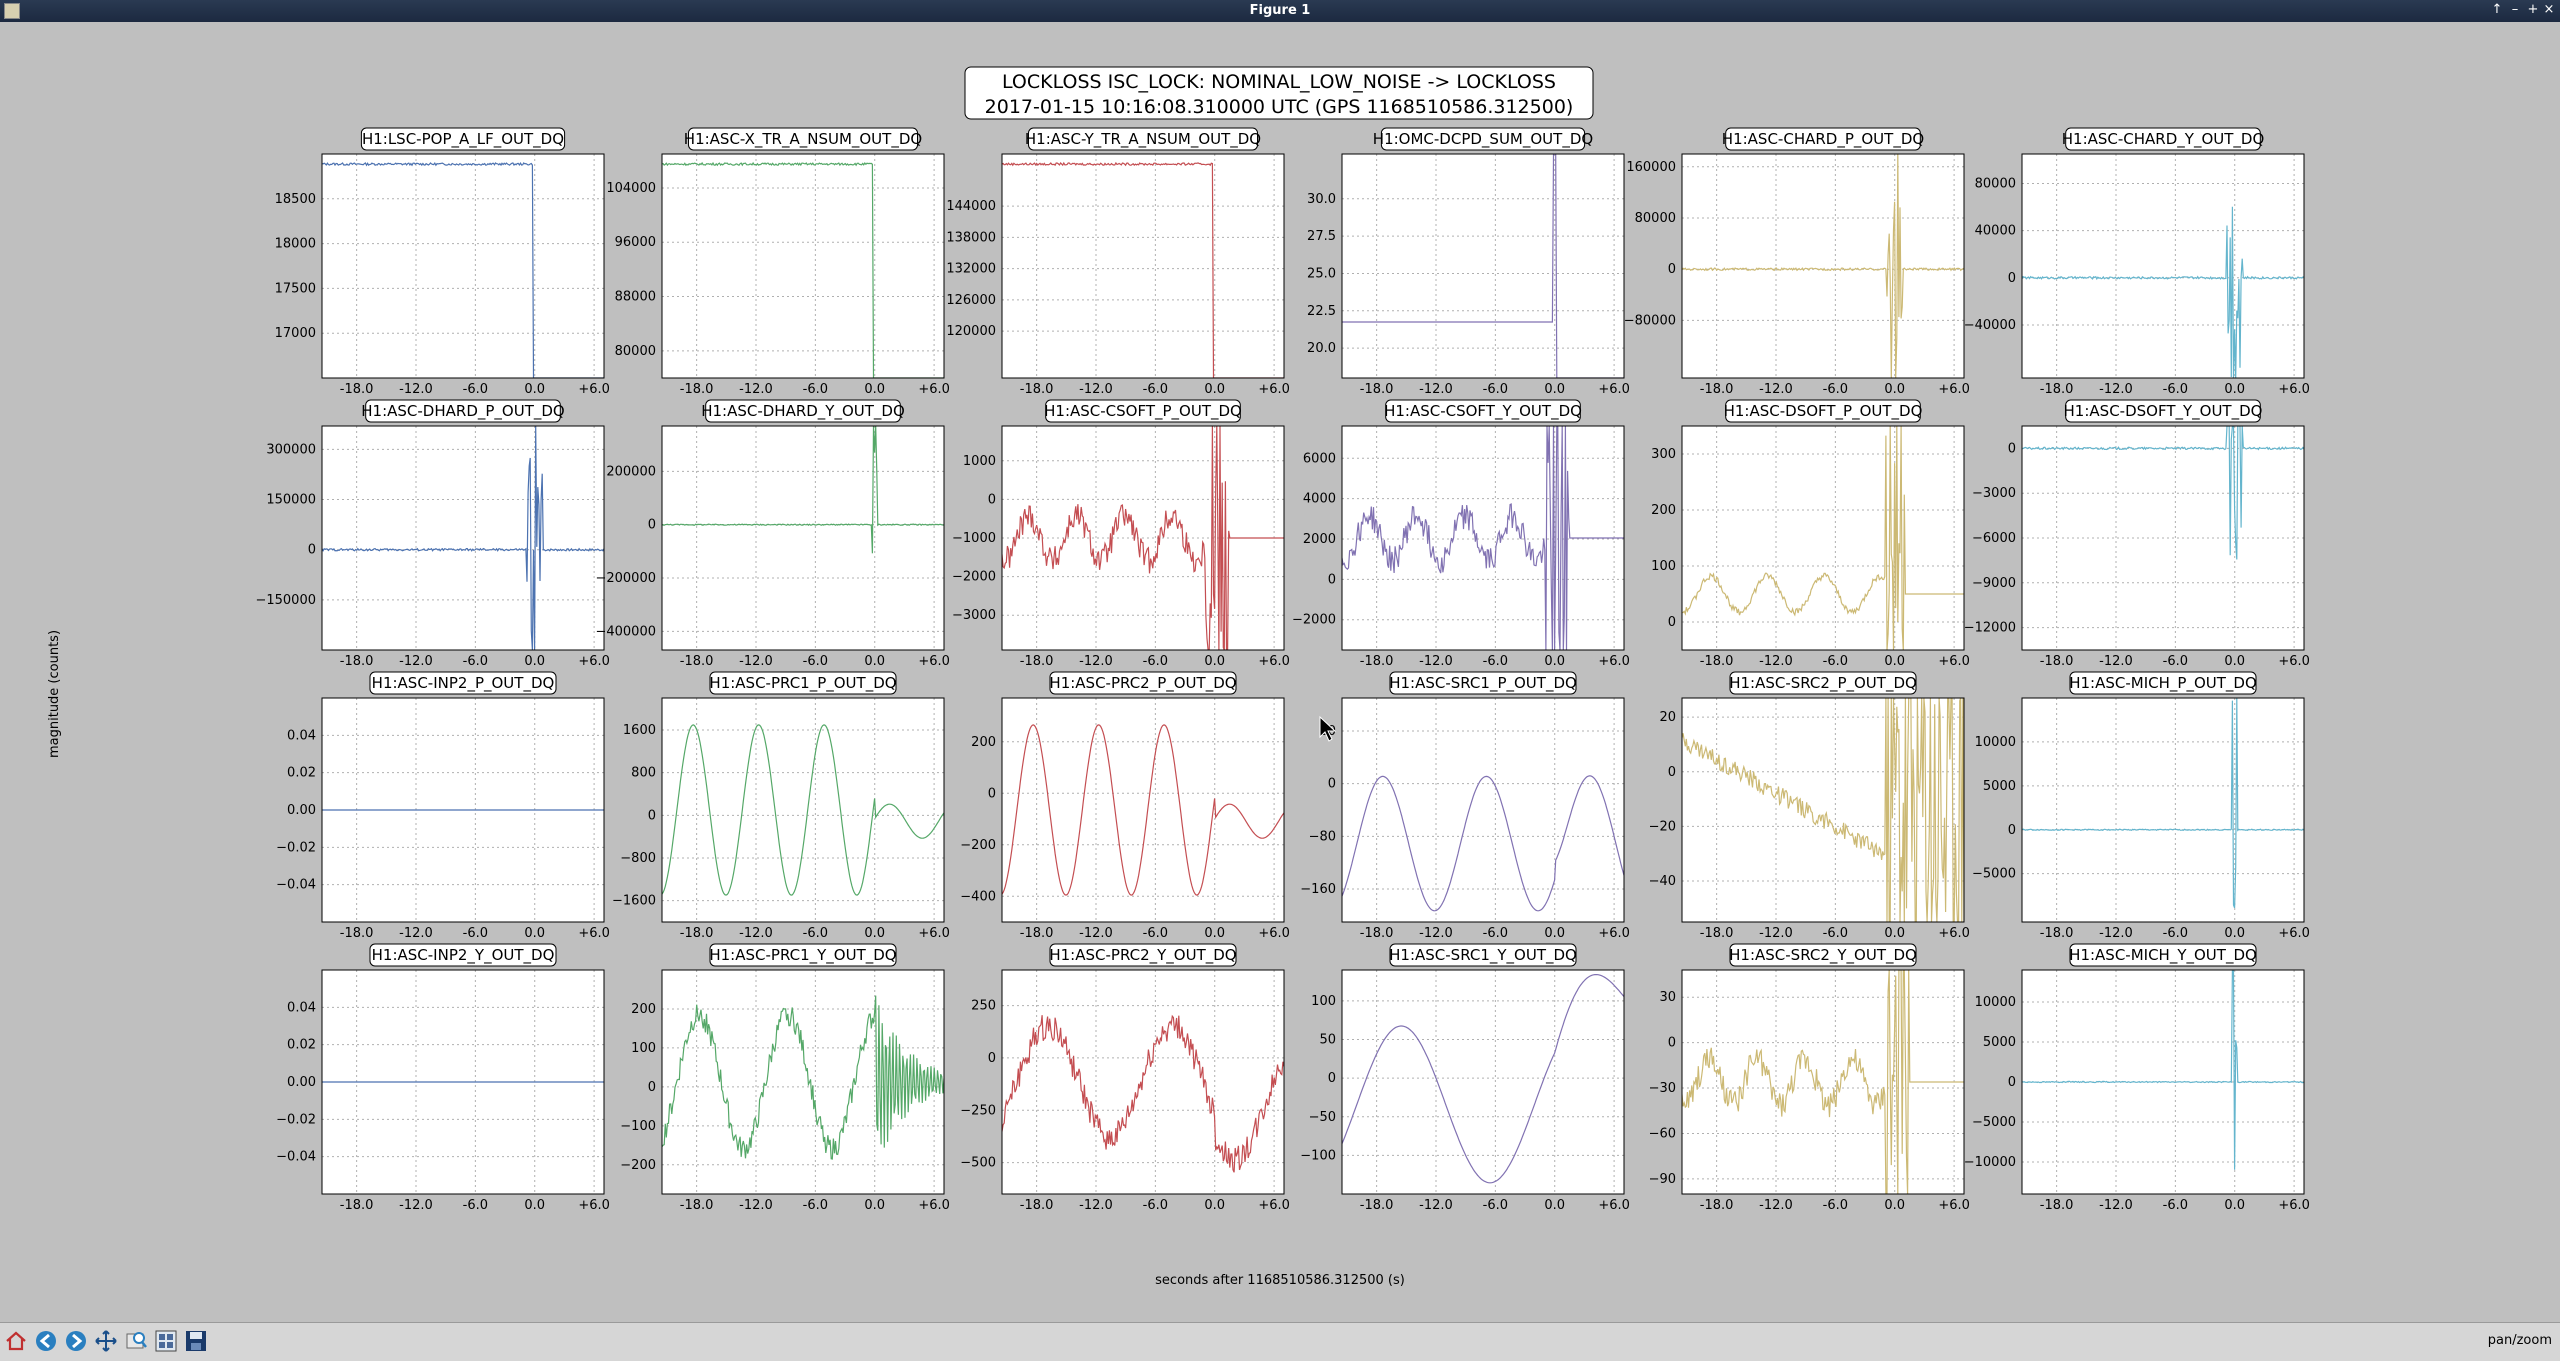  What do you see at coordinates (978, 845) in the screenshot?
I see `y-tick-label: −200` at bounding box center [978, 845].